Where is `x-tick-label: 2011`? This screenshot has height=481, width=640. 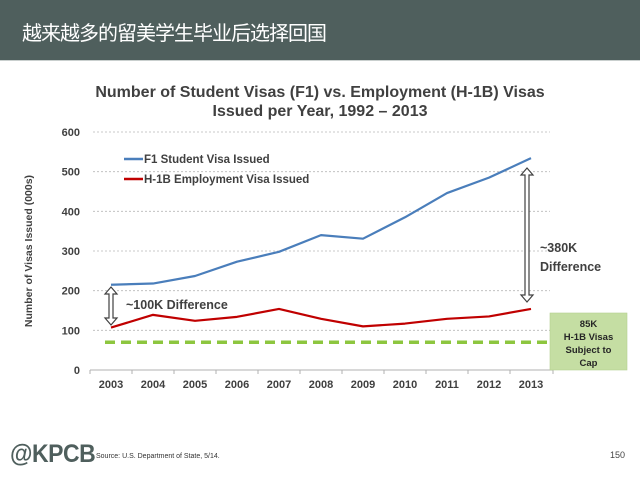
x-tick-label: 2011 is located at coordinates (447, 385).